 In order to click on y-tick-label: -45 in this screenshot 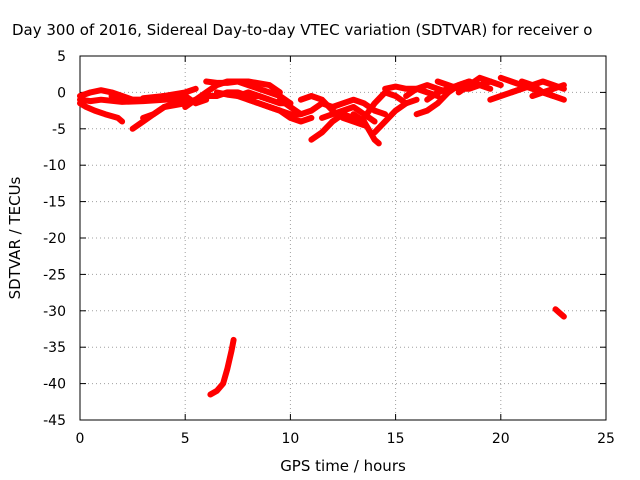, I will do `click(54, 421)`.